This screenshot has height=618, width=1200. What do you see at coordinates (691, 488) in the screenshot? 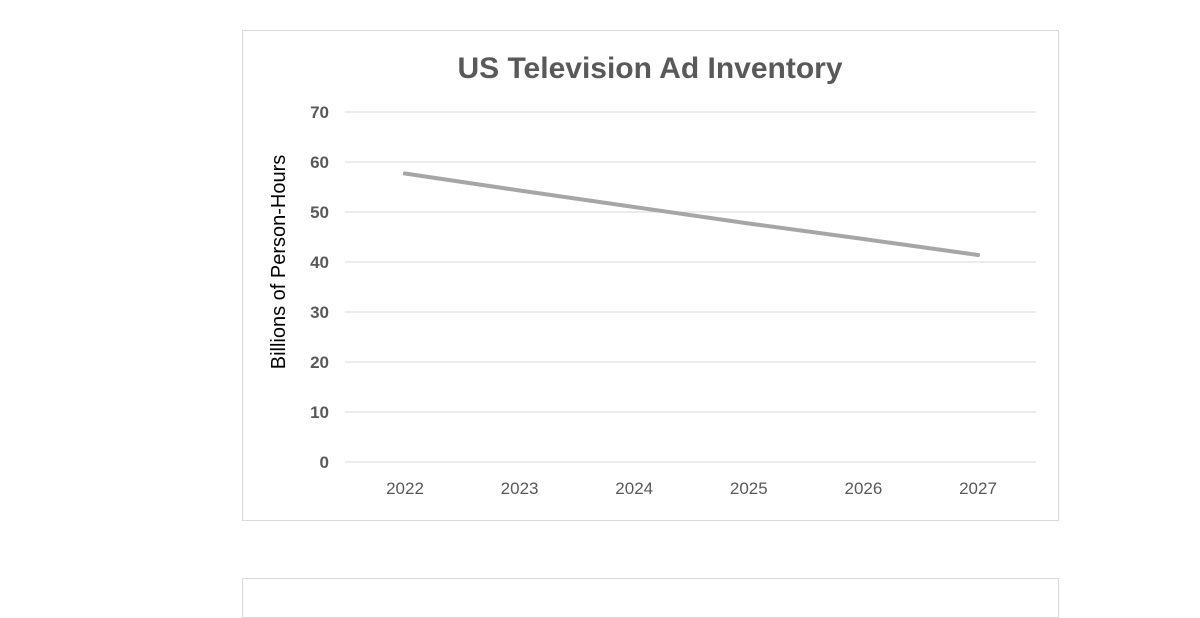
I see `x-tick-labels: 2022 2023 2024 2025 2026 2027` at bounding box center [691, 488].